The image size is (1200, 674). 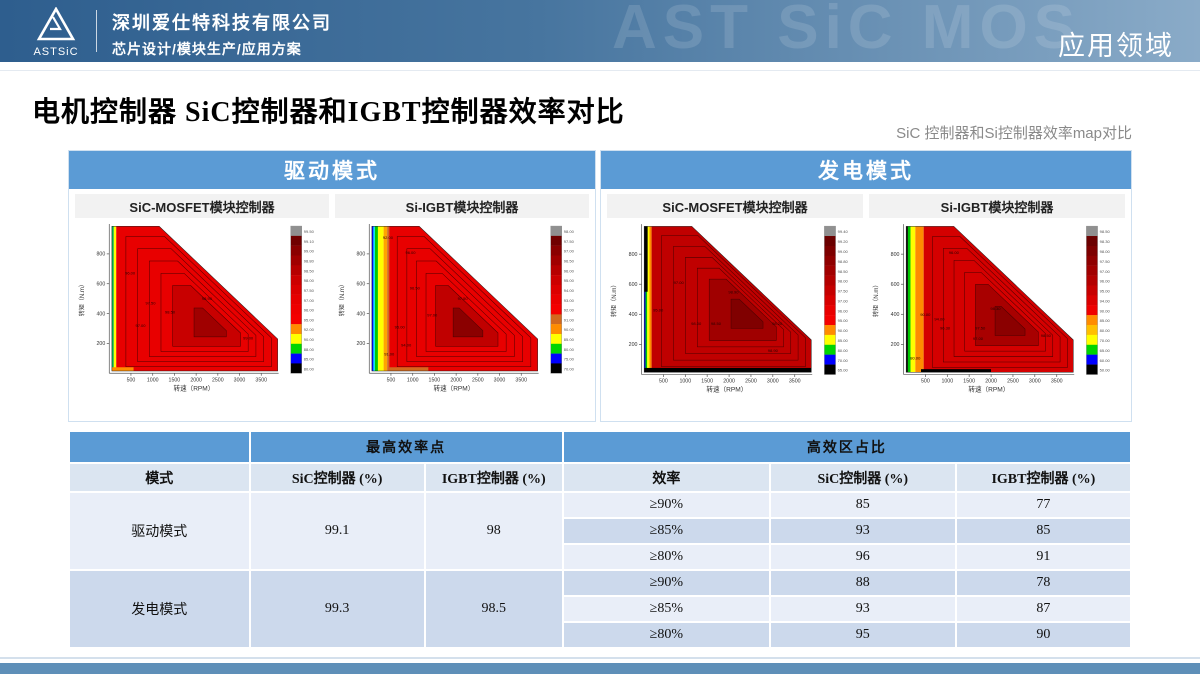 What do you see at coordinates (194, 387) in the screenshot?
I see `svg-text: 转速（RPM）` at bounding box center [194, 387].